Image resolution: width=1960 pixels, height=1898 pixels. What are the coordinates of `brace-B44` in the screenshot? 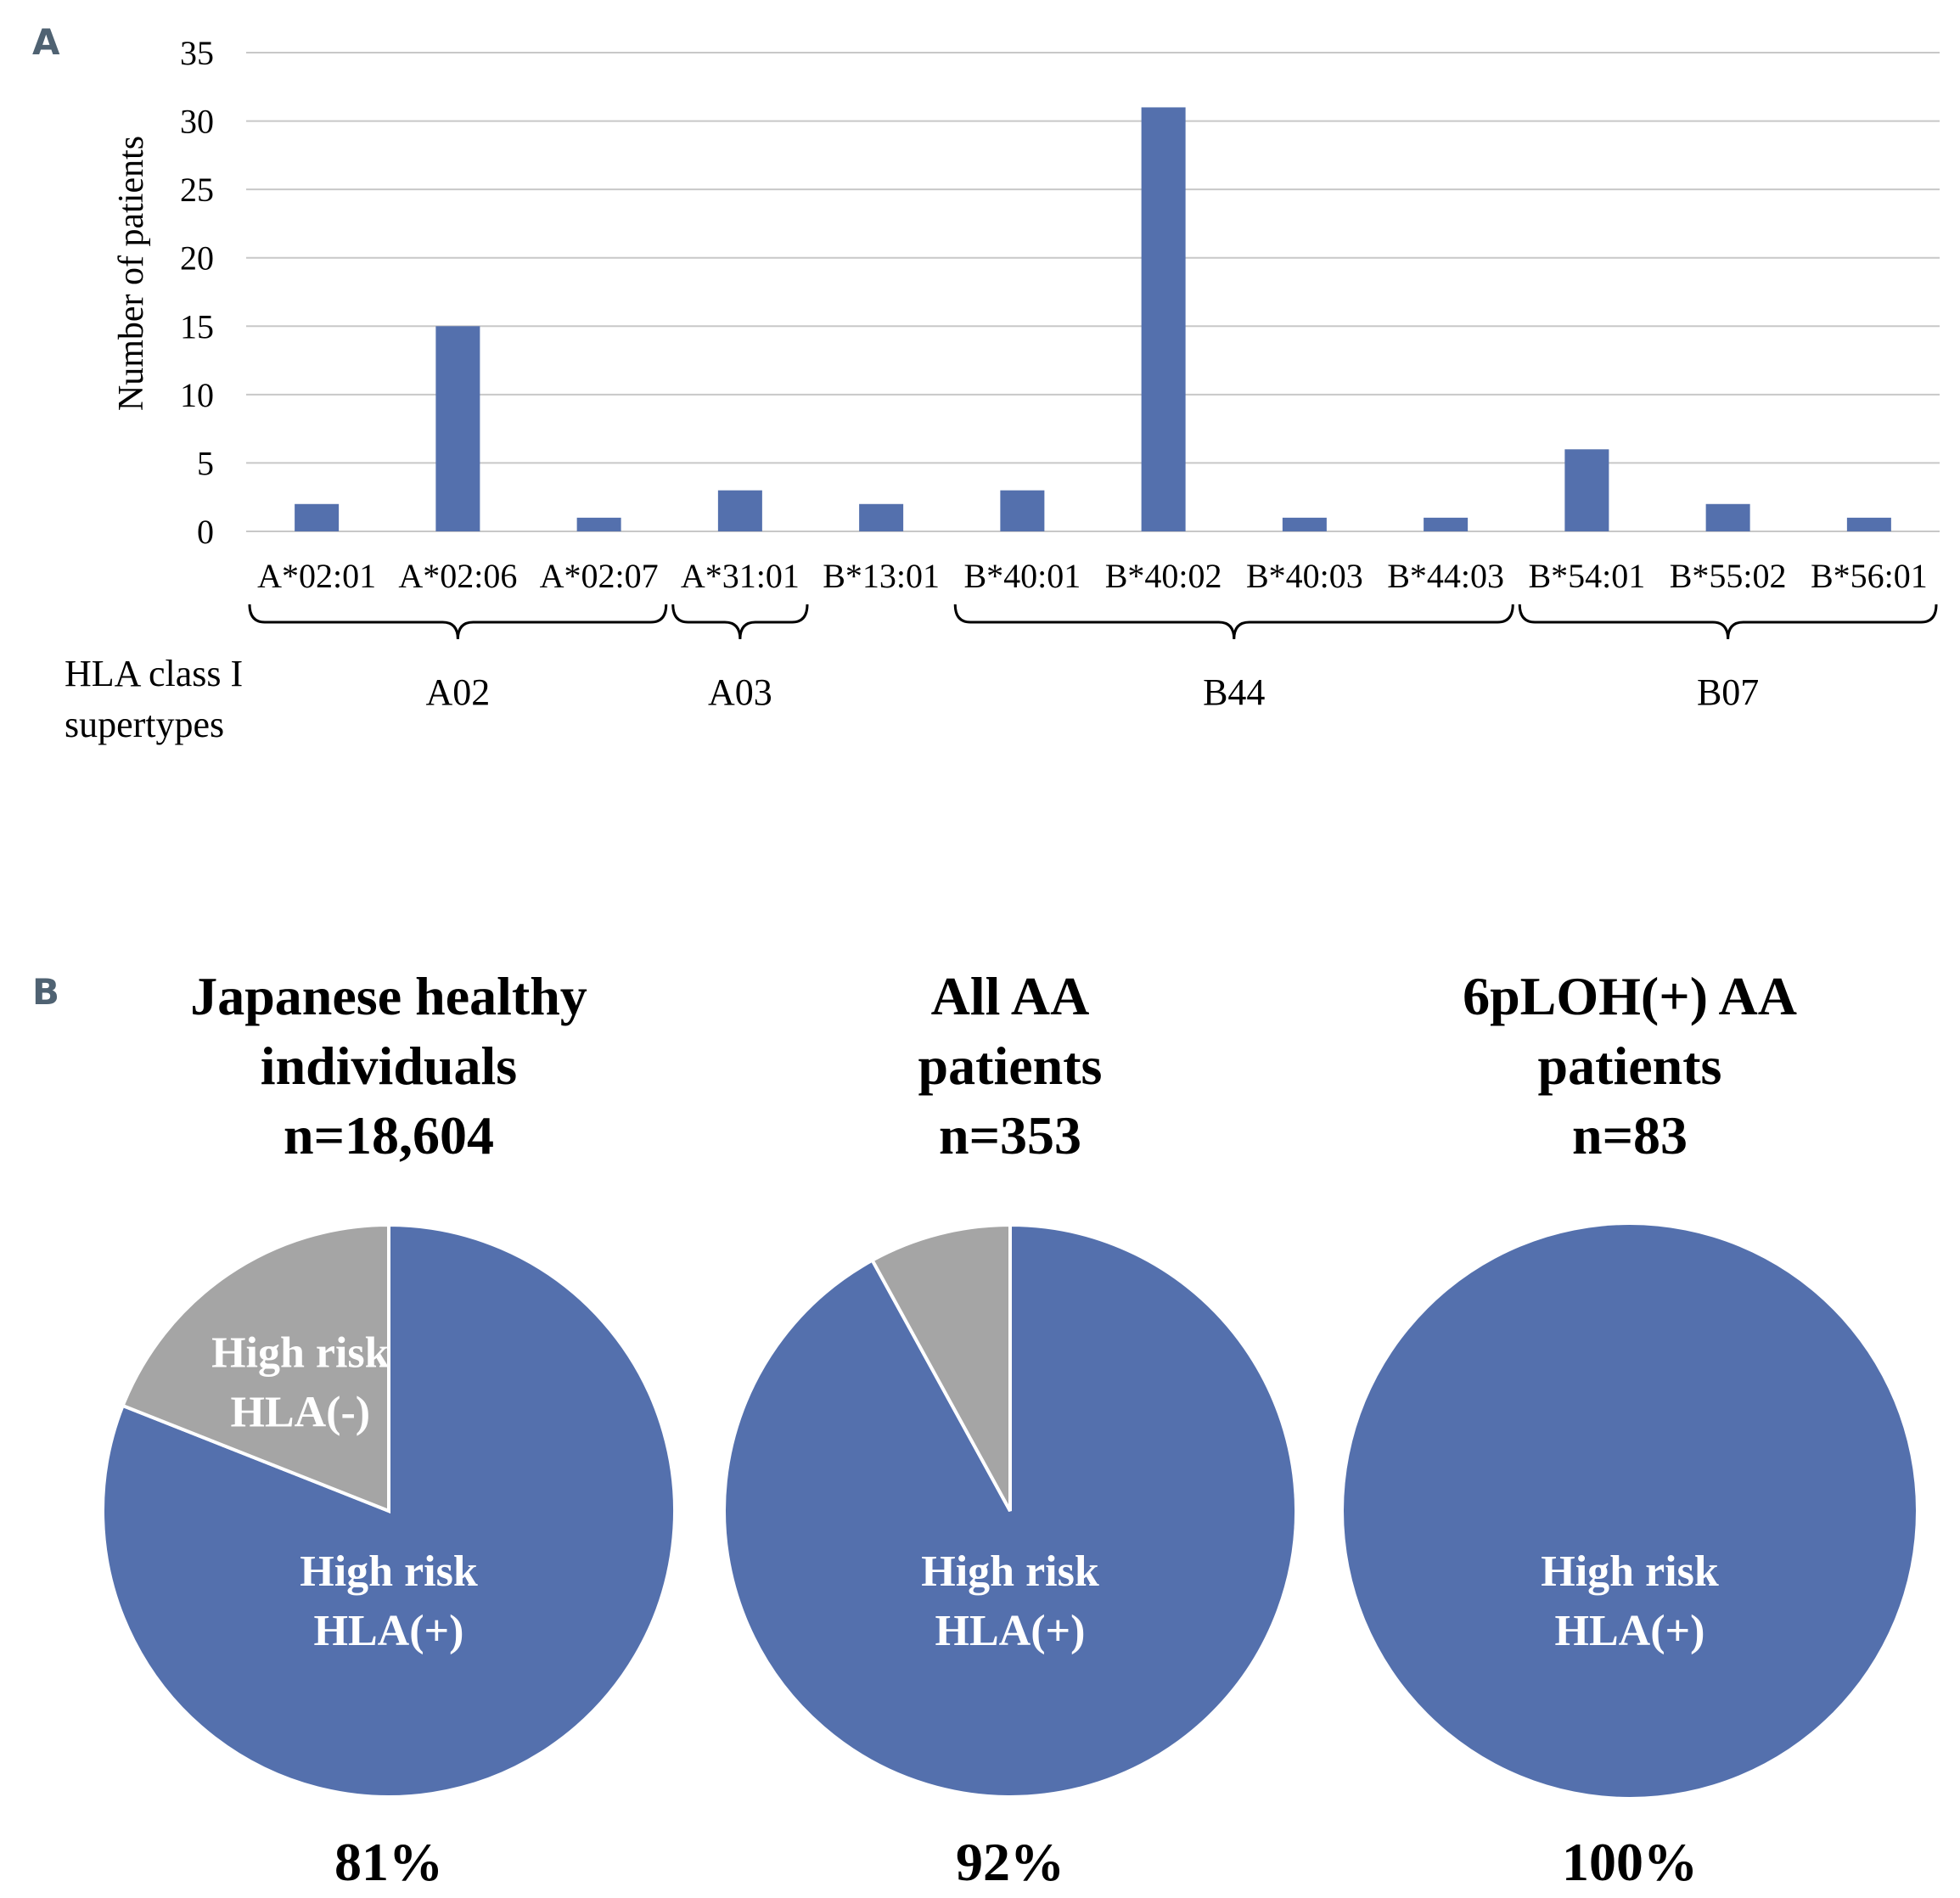 It's located at (1233, 622).